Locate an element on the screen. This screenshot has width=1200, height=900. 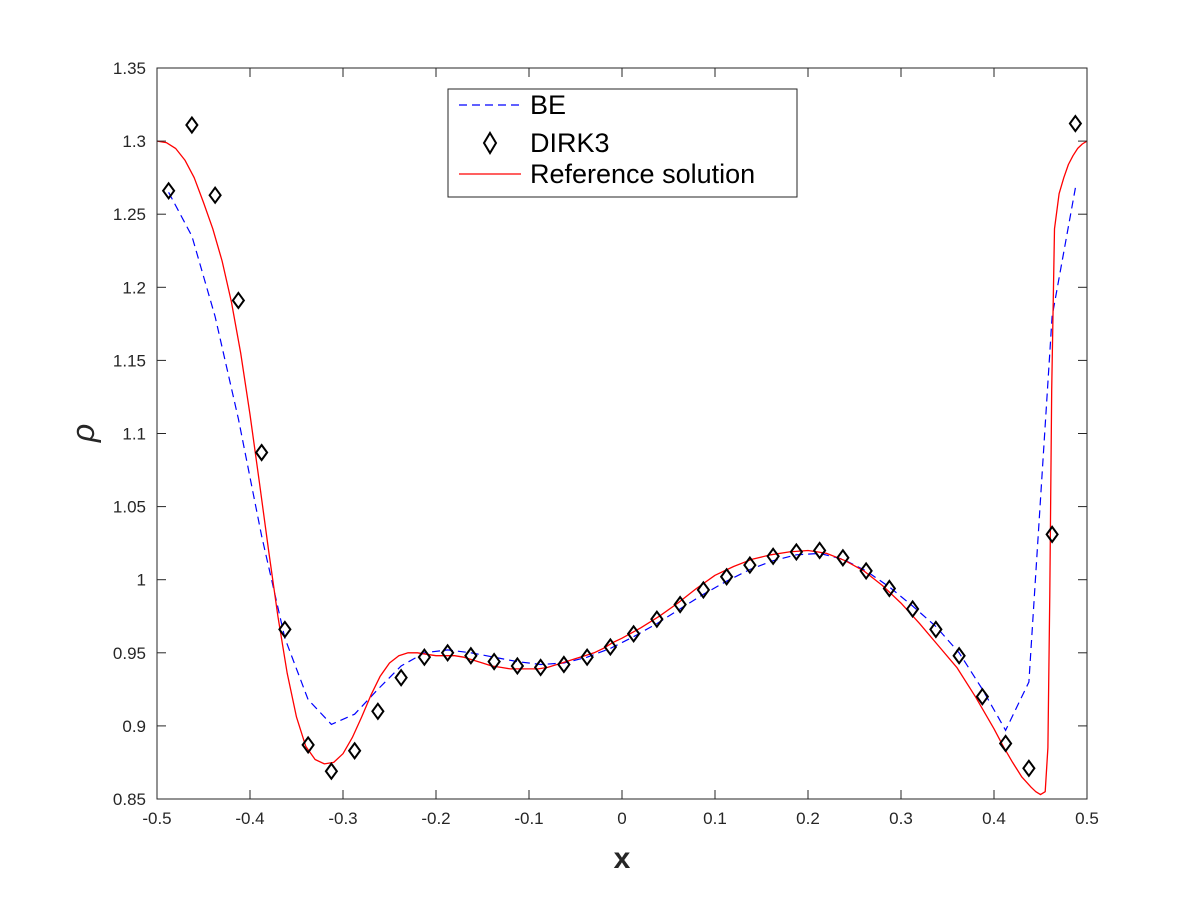
x-tick-label: -0.1 is located at coordinates (528, 818).